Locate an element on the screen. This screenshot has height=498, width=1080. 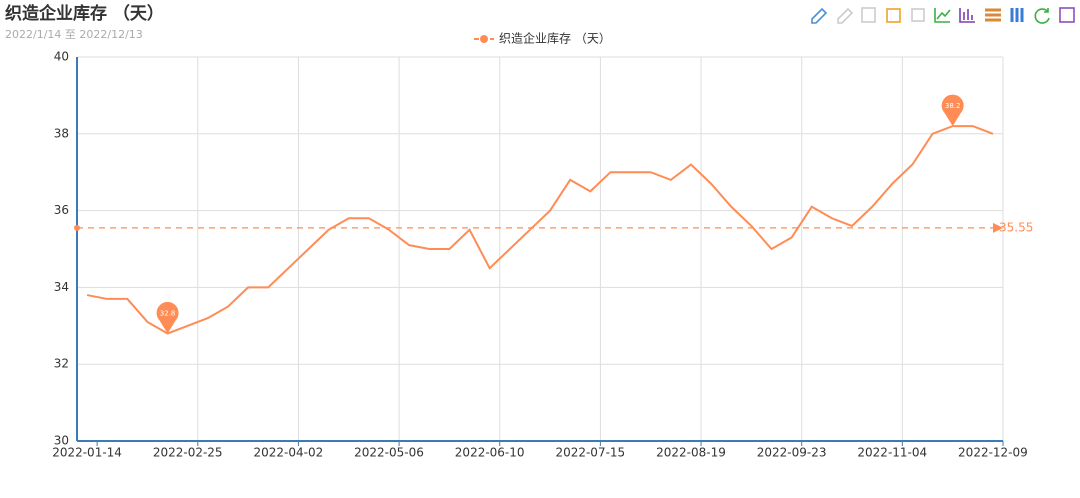
x-tick-label: 2022-12-09 is located at coordinates (993, 453).